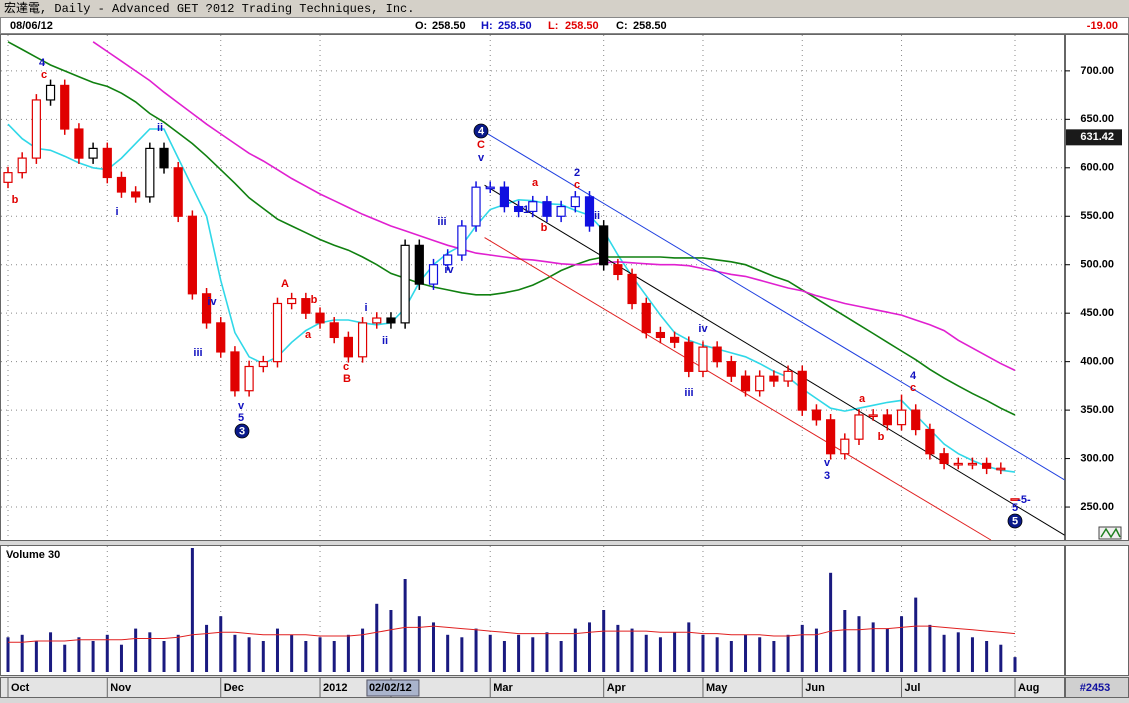  Describe the element at coordinates (1097, 287) in the screenshot. I see `price-axis-panel` at that location.